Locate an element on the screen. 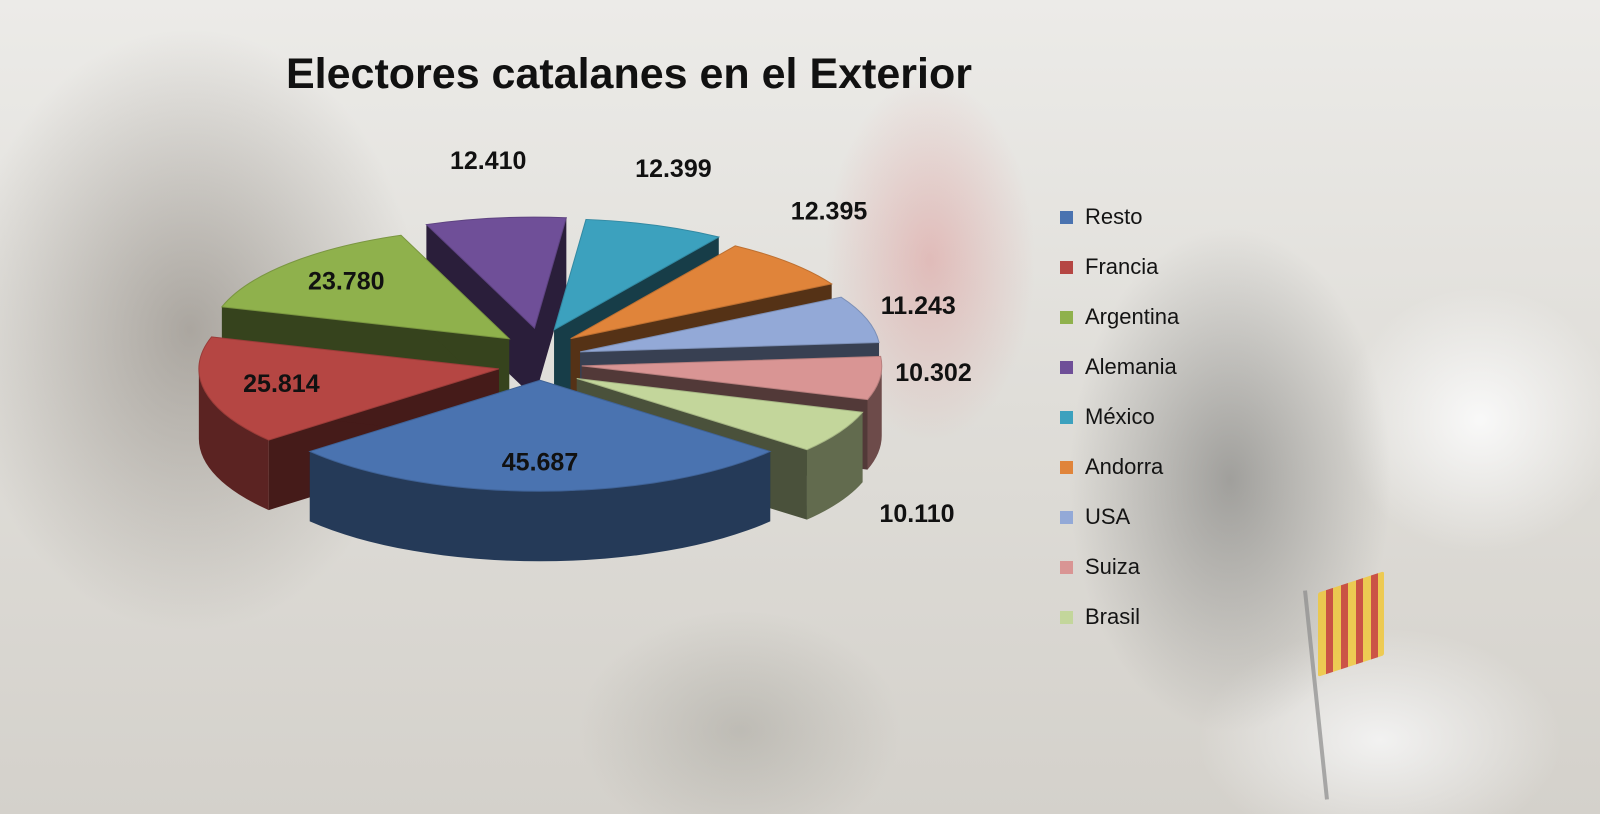  legend-swatch-argentina is located at coordinates (1066, 317).